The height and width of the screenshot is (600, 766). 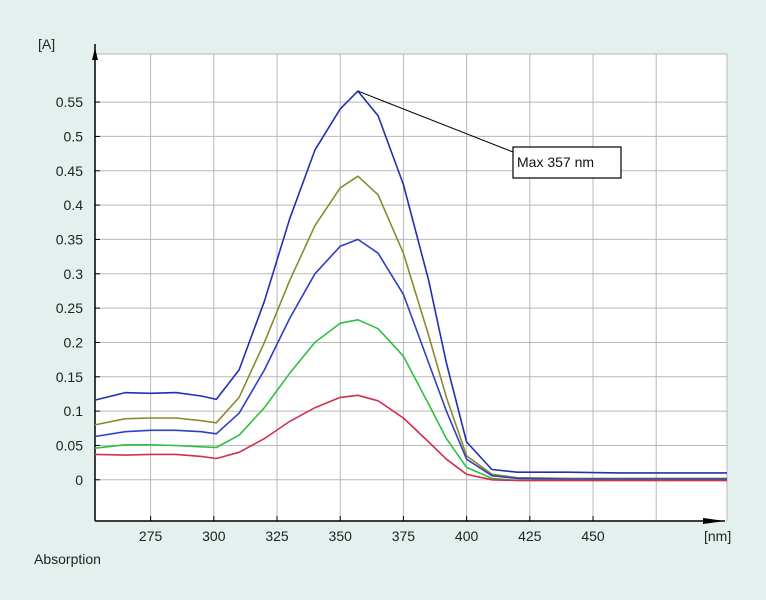 What do you see at coordinates (69, 377) in the screenshot?
I see `y-tick-label: 0.15` at bounding box center [69, 377].